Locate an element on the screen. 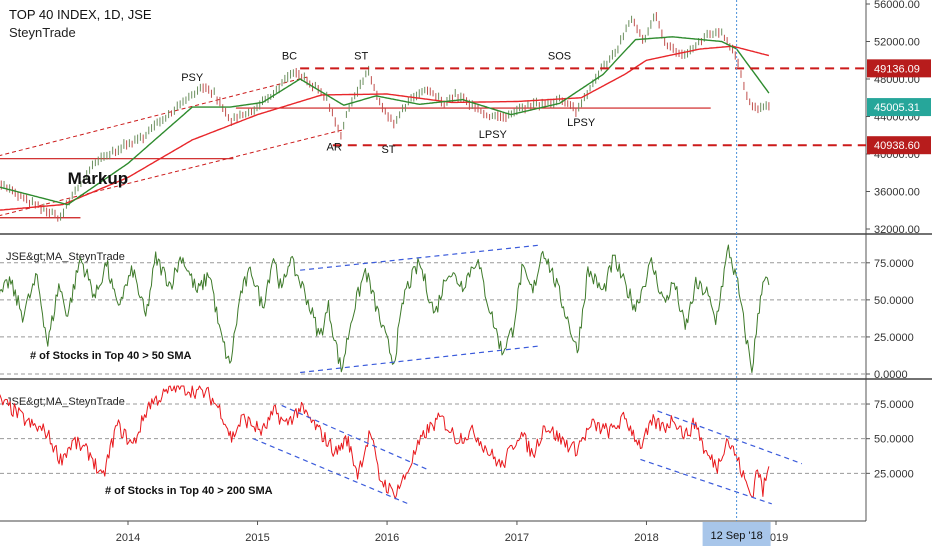  osc50-tick-label: 75.0000 is located at coordinates (894, 264).